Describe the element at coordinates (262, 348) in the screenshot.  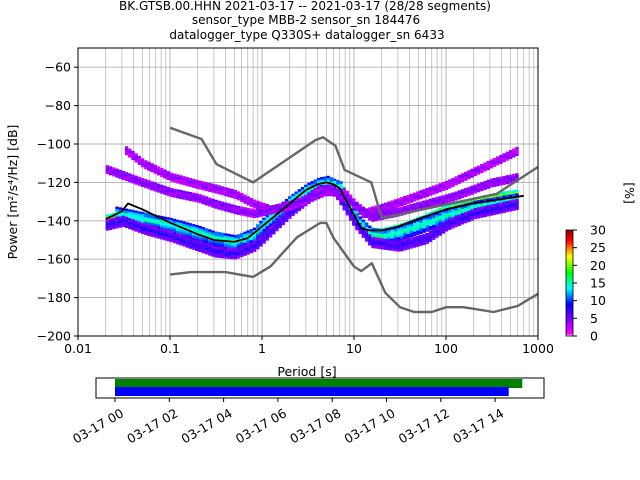
I see `x-tick-label: 1` at that location.